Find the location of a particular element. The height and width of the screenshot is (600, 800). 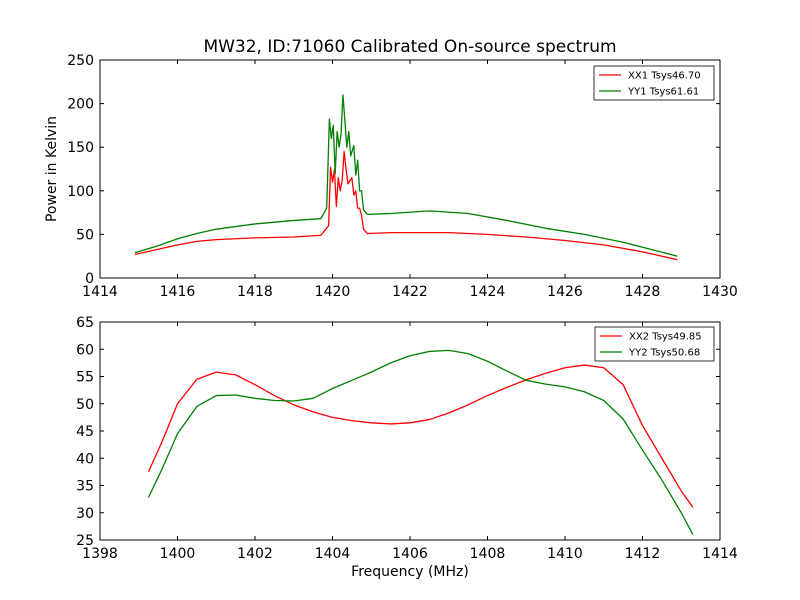

legend-label-xx1: XX1 Tsys46.70 is located at coordinates (664, 76).